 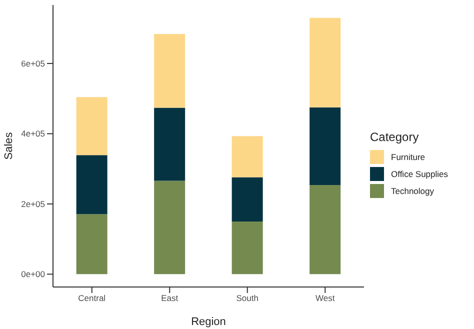 What do you see at coordinates (33, 274) in the screenshot?
I see `y-tick-label: 0e+00` at bounding box center [33, 274].